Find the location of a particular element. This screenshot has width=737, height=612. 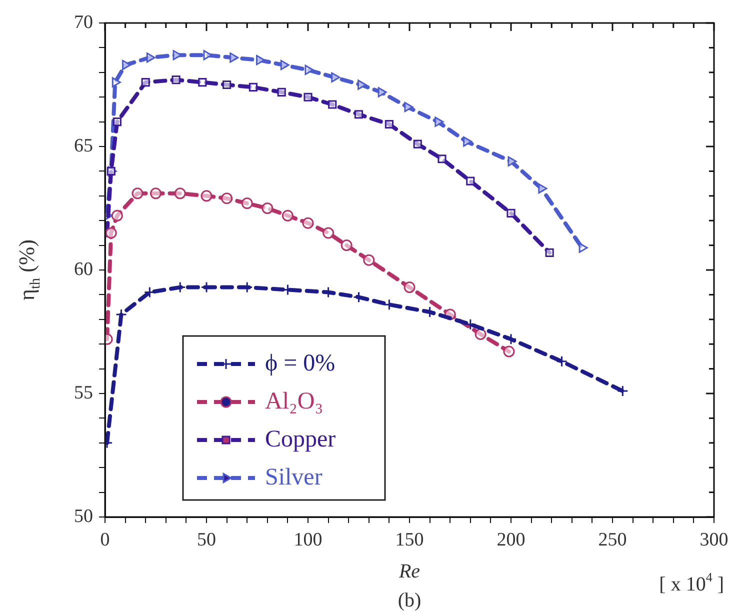

y-tick-label: 50 is located at coordinates (83, 516).